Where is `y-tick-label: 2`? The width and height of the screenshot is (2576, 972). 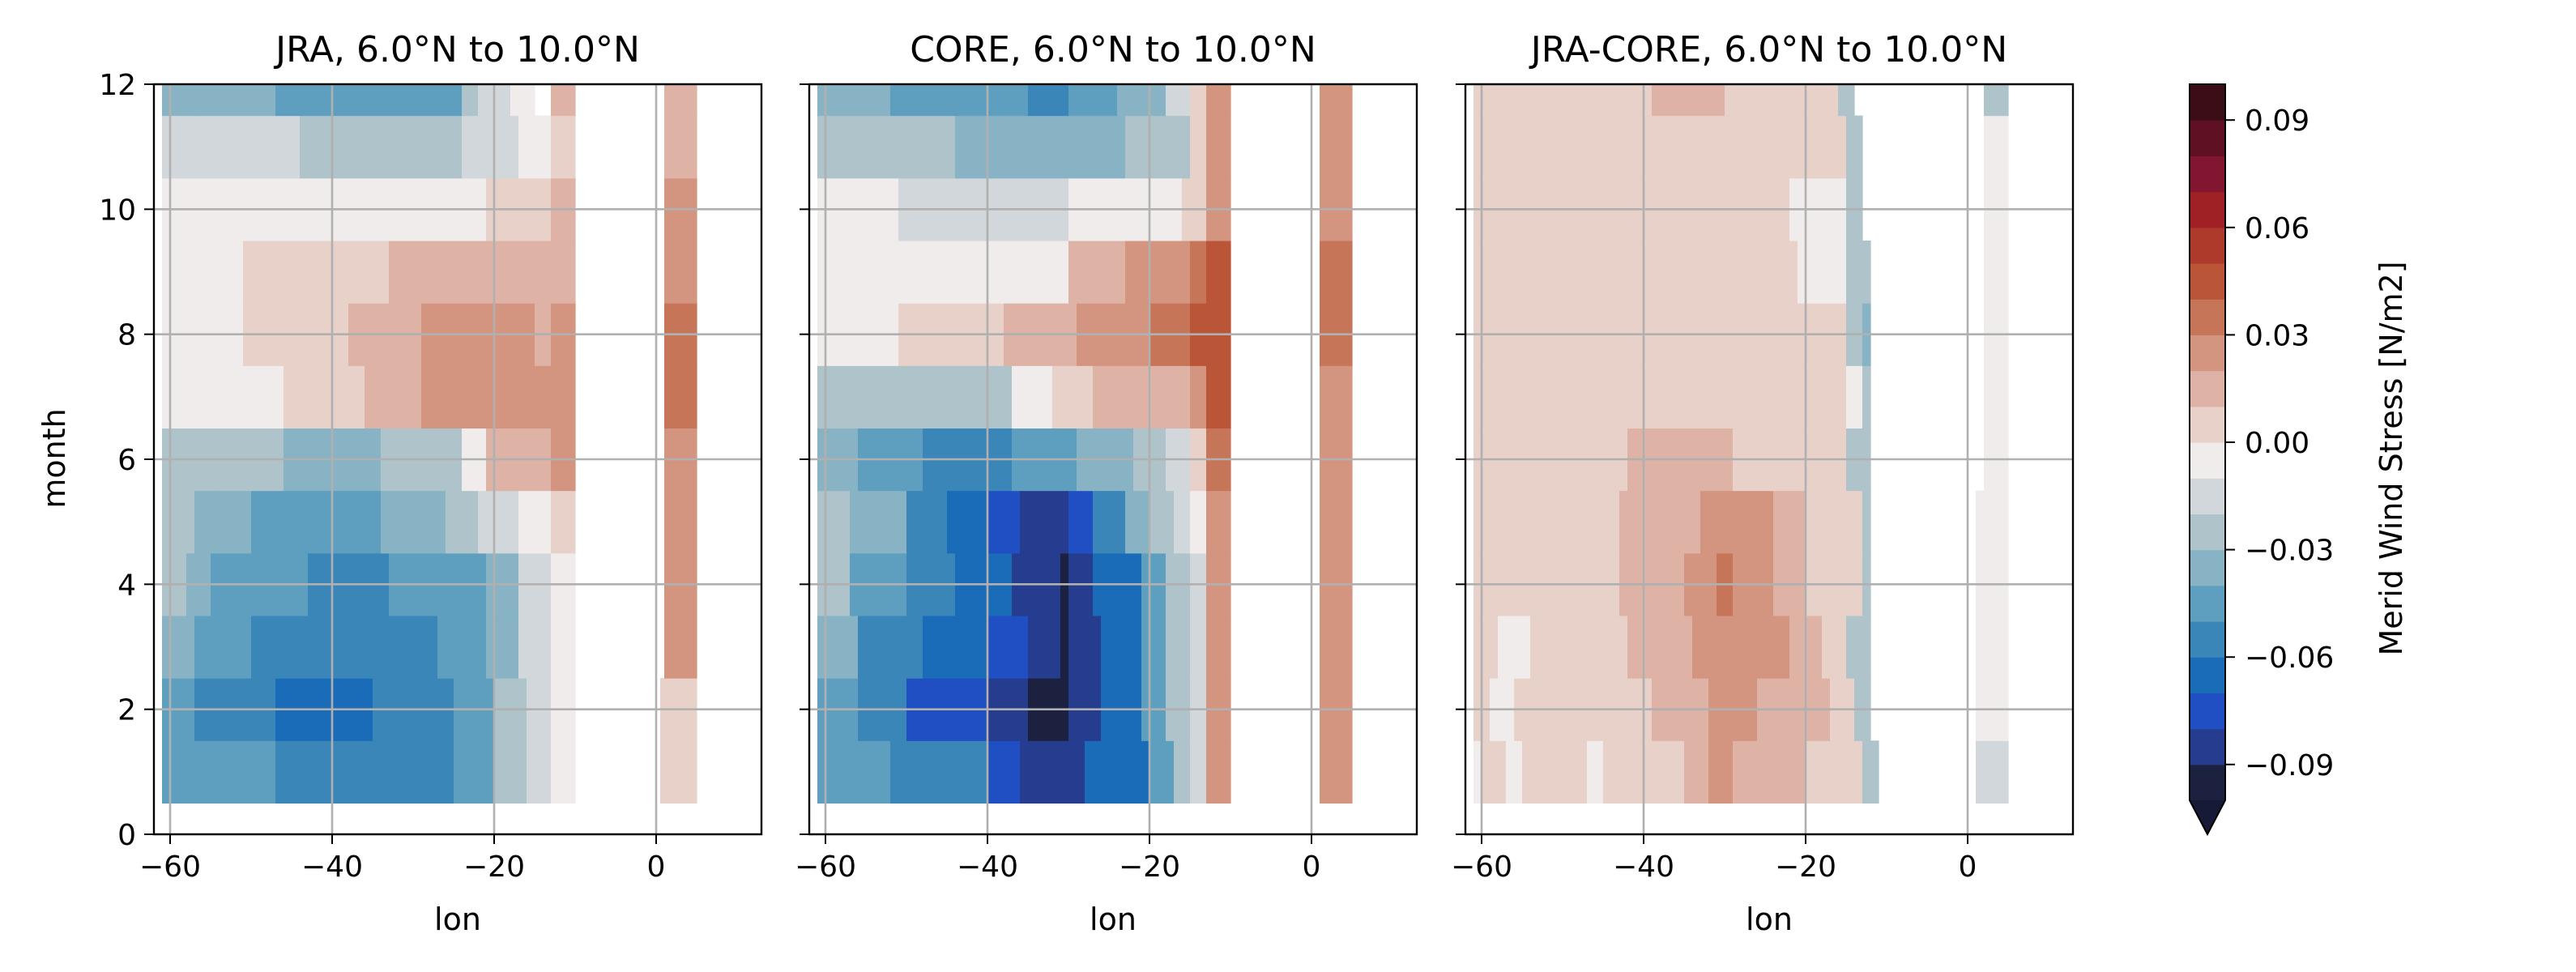 y-tick-label: 2 is located at coordinates (126, 710).